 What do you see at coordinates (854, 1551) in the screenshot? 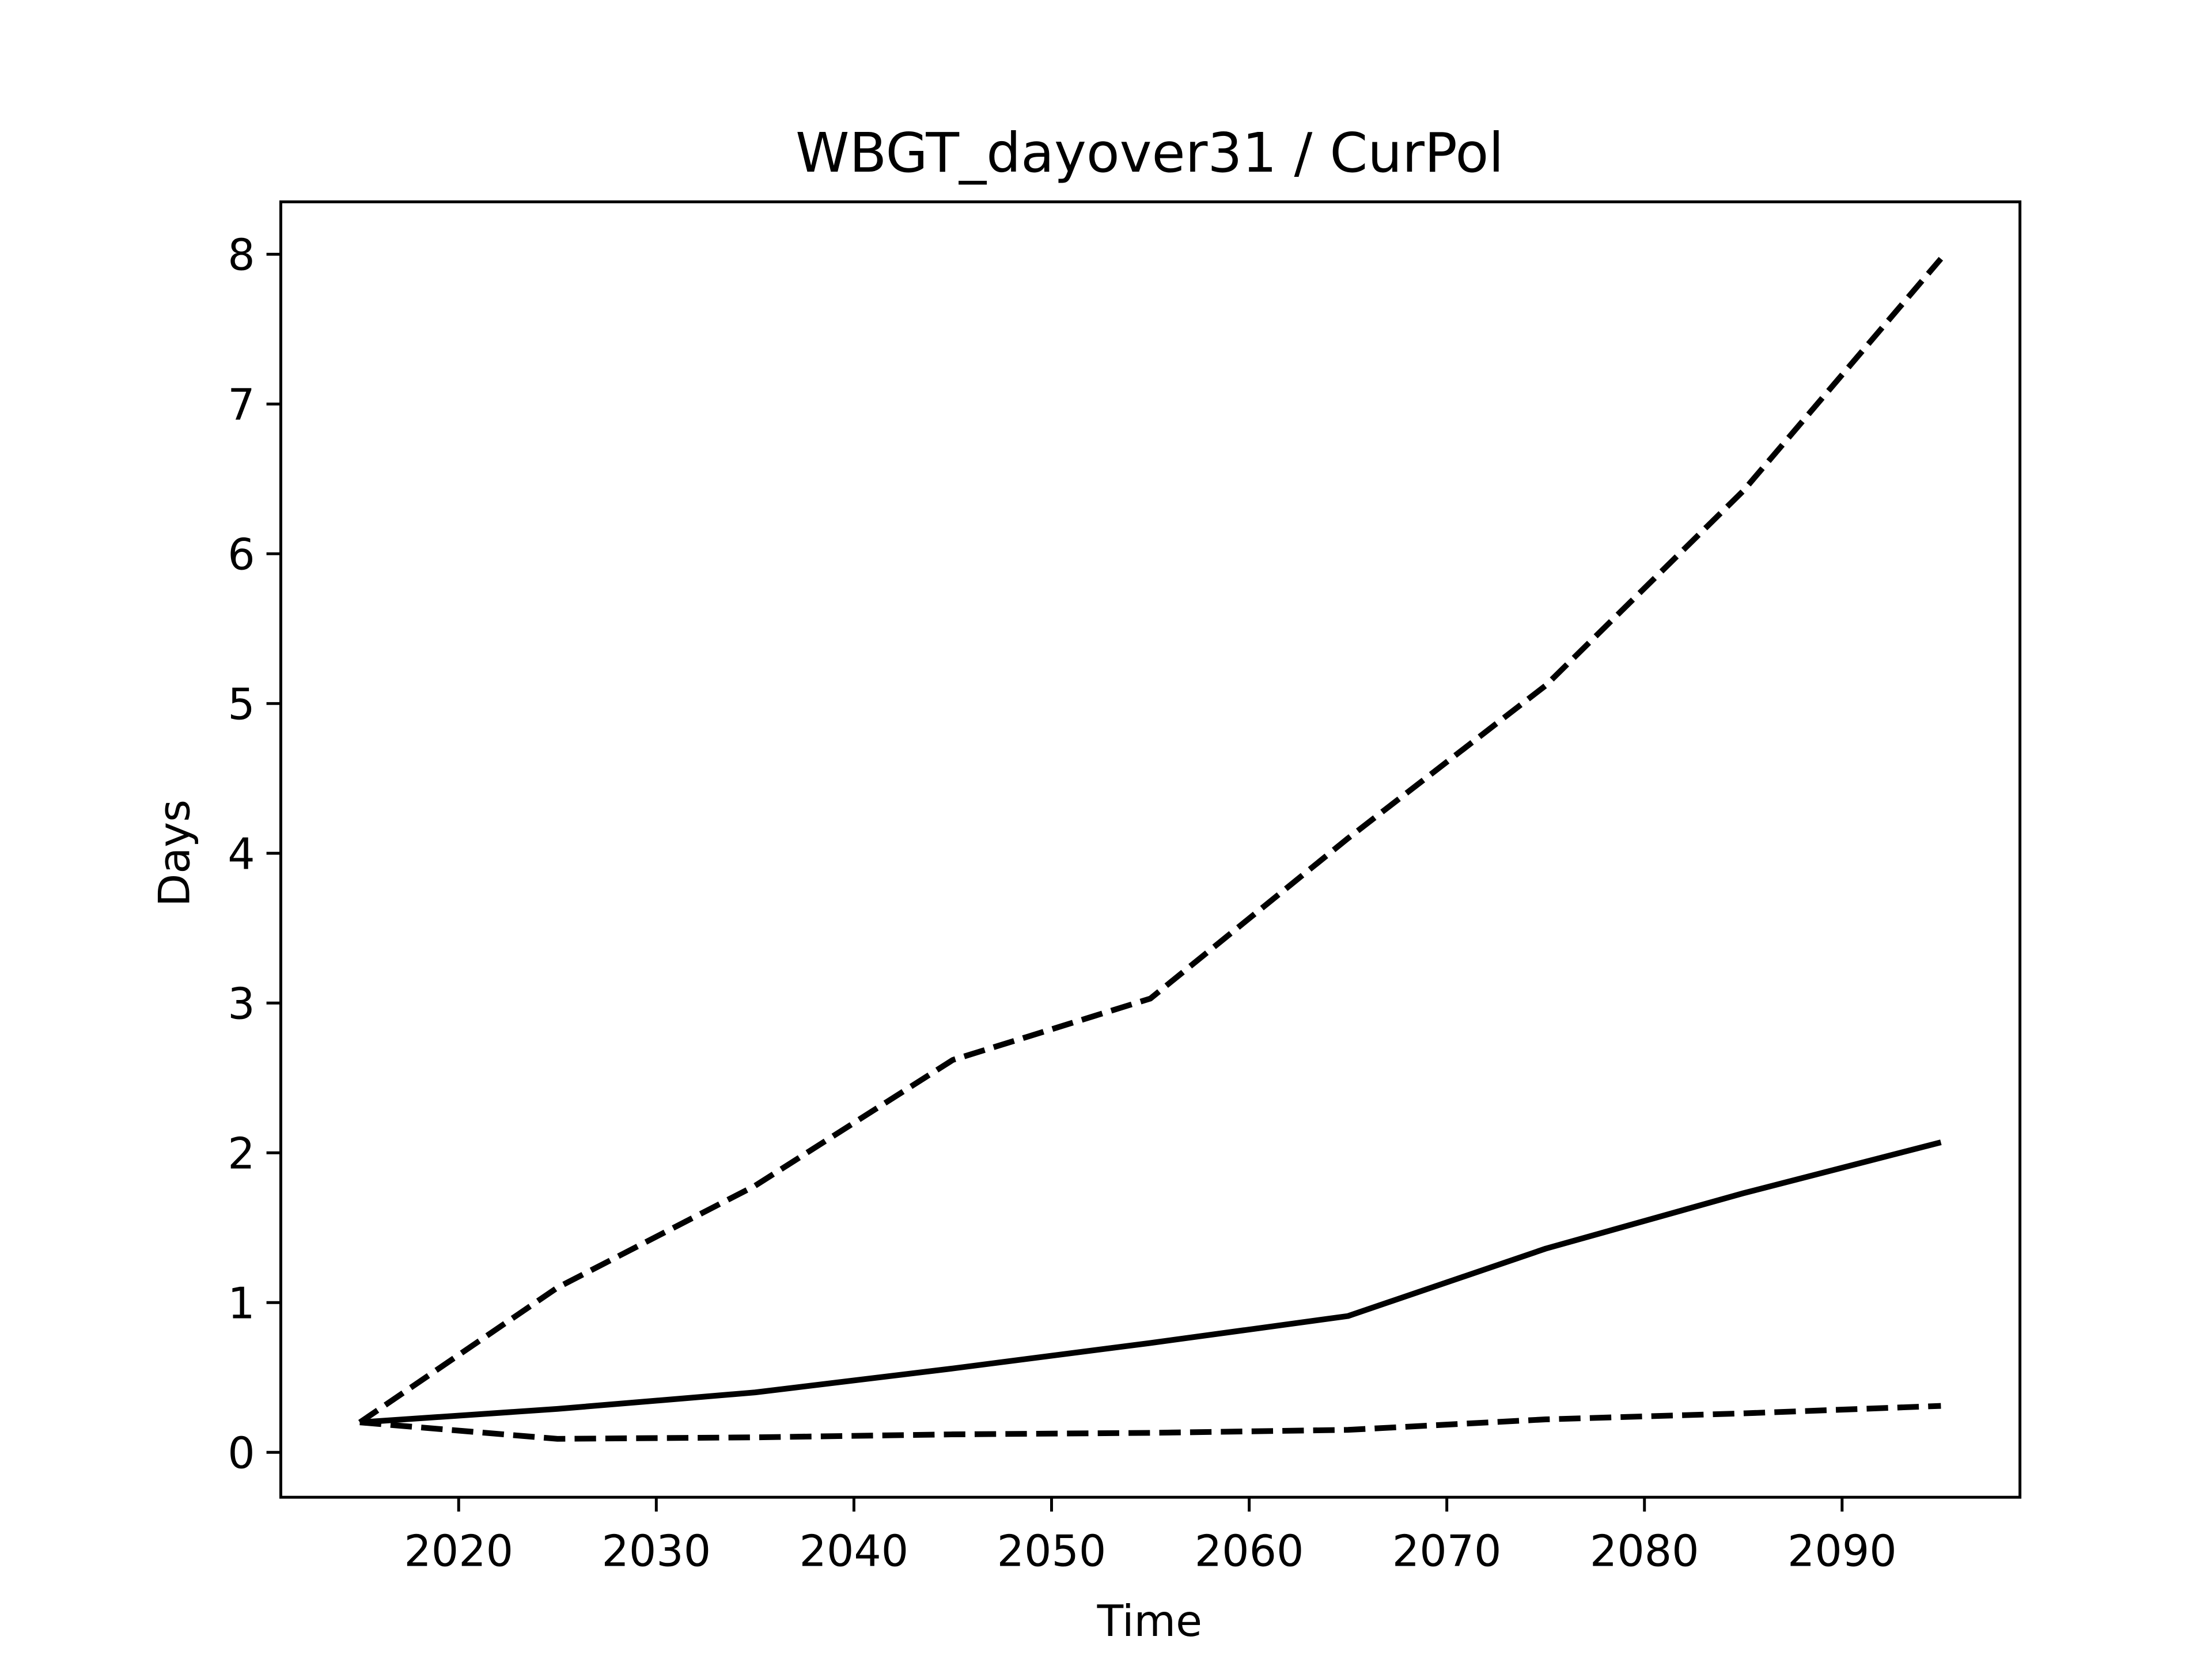
I see `x-tick-label: 2040` at bounding box center [854, 1551].